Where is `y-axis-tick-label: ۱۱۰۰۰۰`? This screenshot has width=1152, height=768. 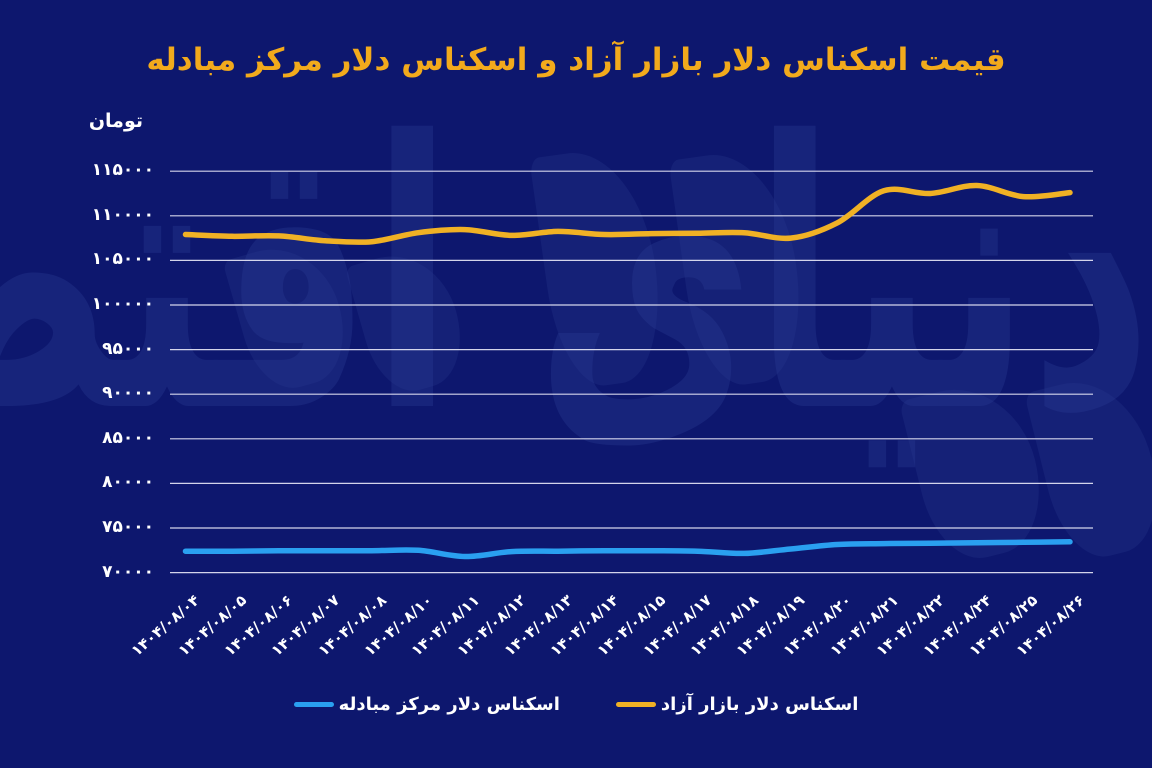
y-axis-tick-label: ۱۱۰۰۰۰ is located at coordinates (122, 214).